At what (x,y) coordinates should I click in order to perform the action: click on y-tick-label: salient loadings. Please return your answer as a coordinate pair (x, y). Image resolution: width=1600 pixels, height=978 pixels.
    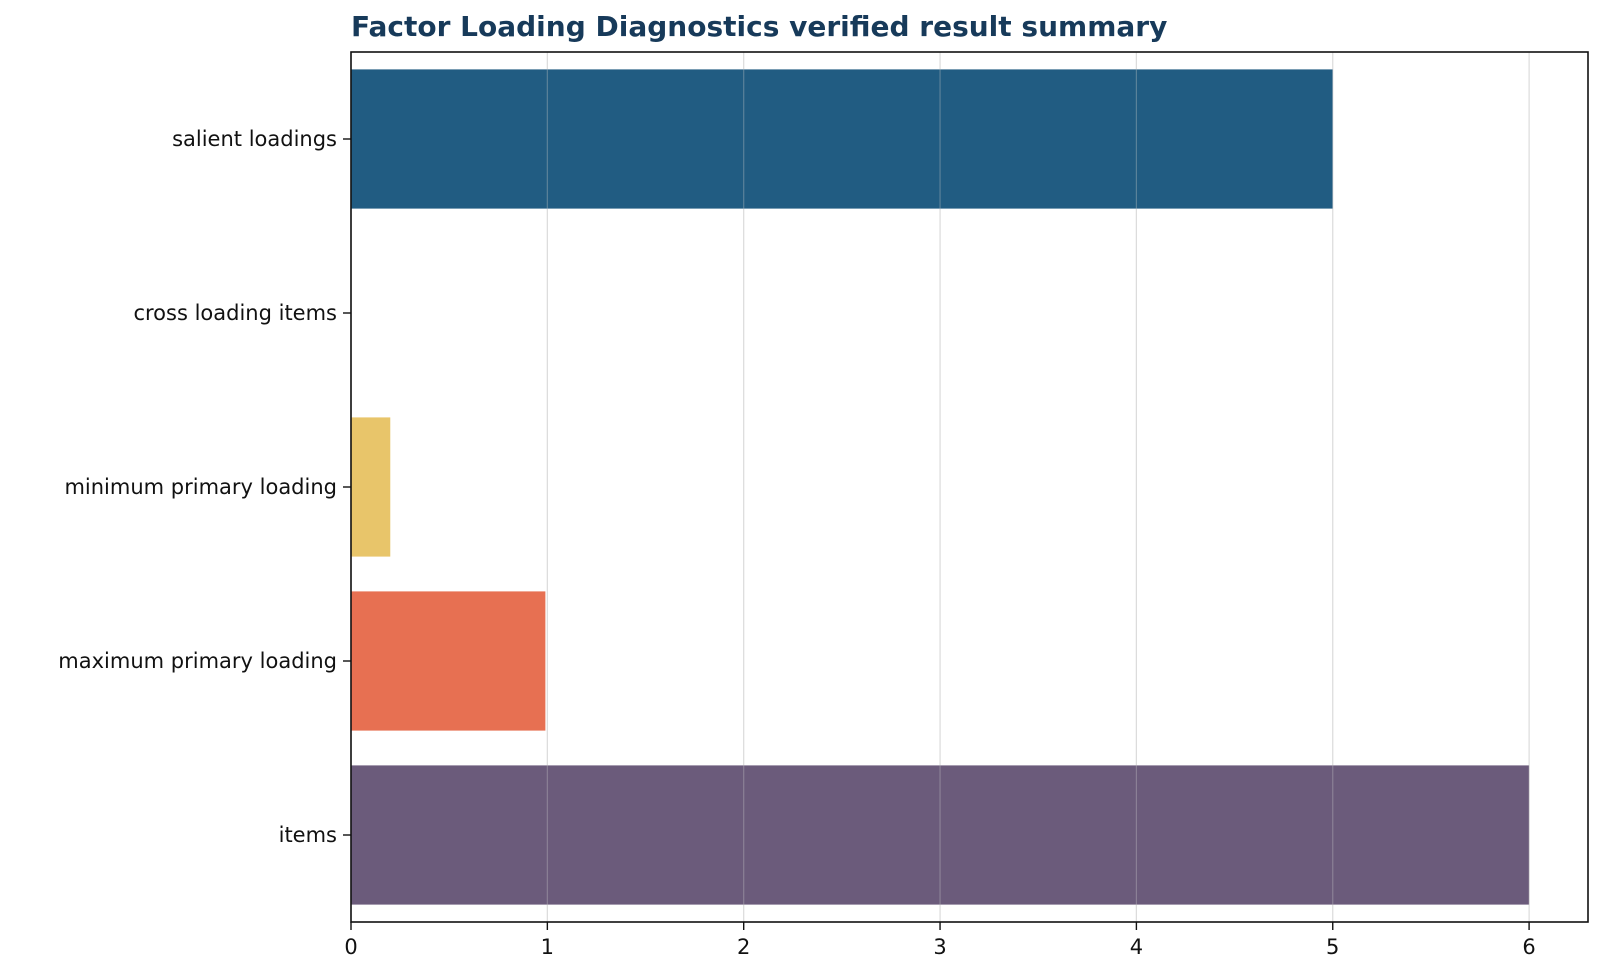
    Looking at the image, I should click on (254, 139).